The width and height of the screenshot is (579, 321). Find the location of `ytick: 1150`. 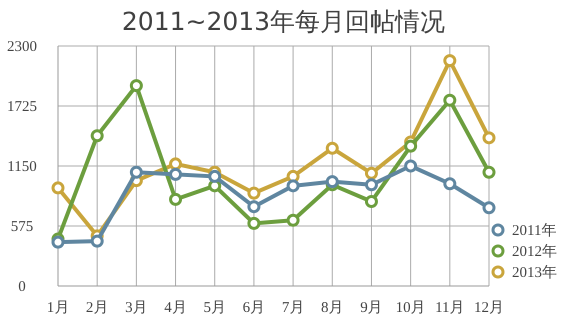

ytick: 1150 is located at coordinates (22, 167).